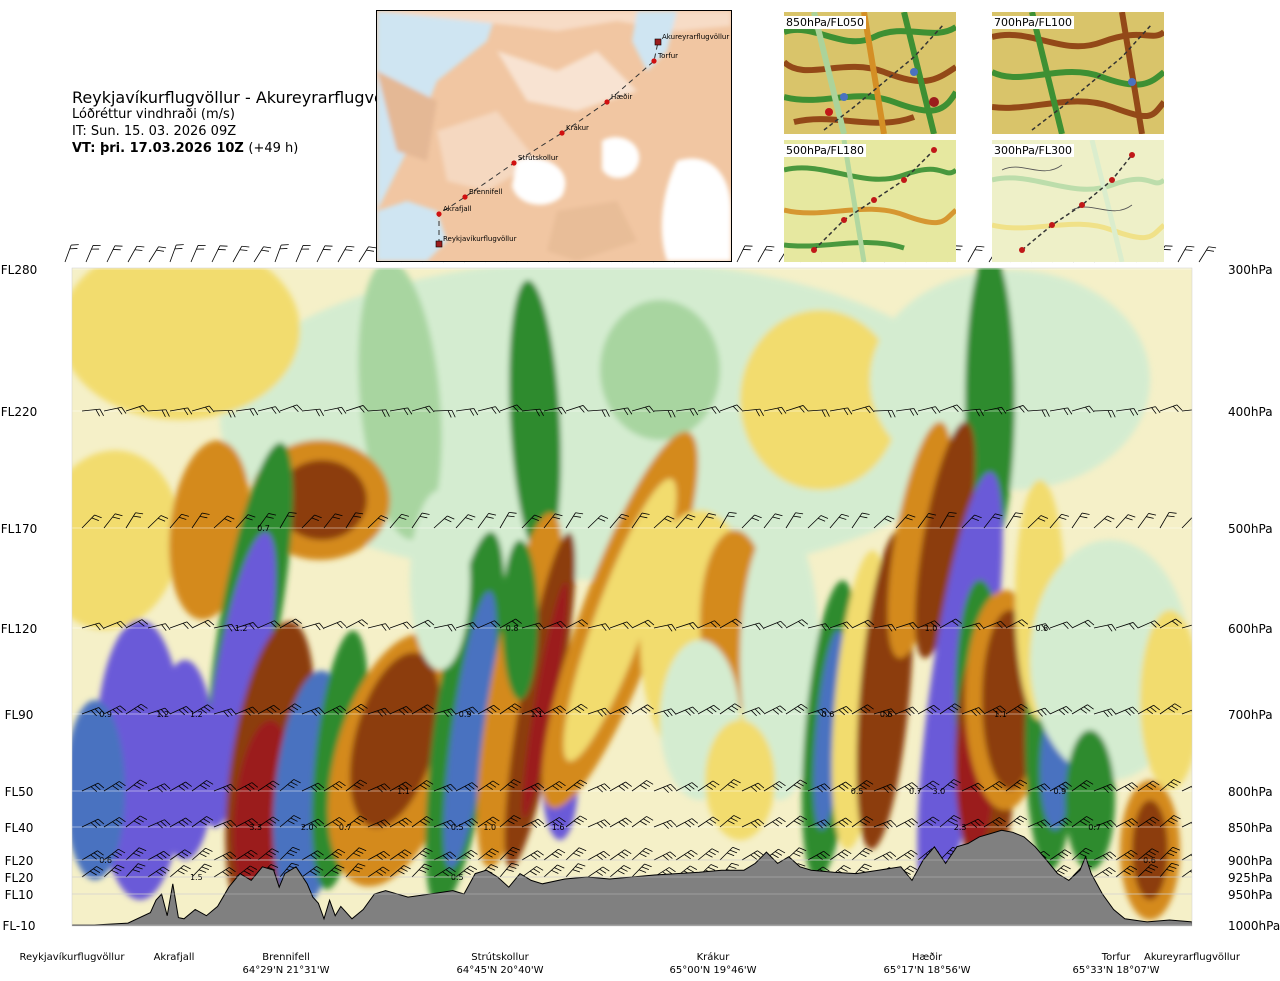  I want to click on waypoint-coord: 65°33'N 18°07'W, so click(1116, 970).